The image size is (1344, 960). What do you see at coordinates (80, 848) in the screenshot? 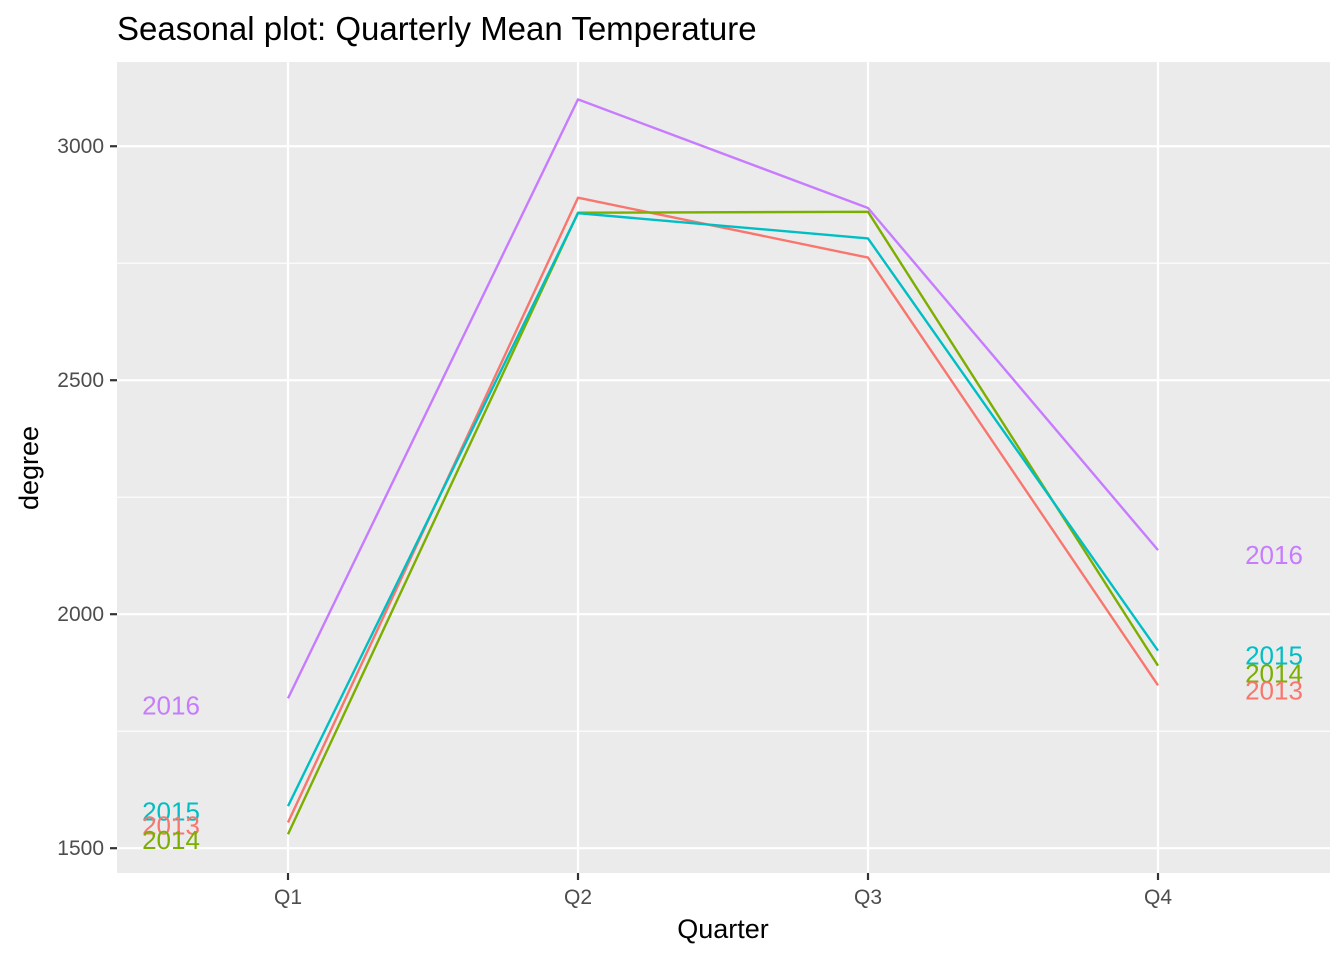
I see `y-tick-label: 1500` at bounding box center [80, 848].